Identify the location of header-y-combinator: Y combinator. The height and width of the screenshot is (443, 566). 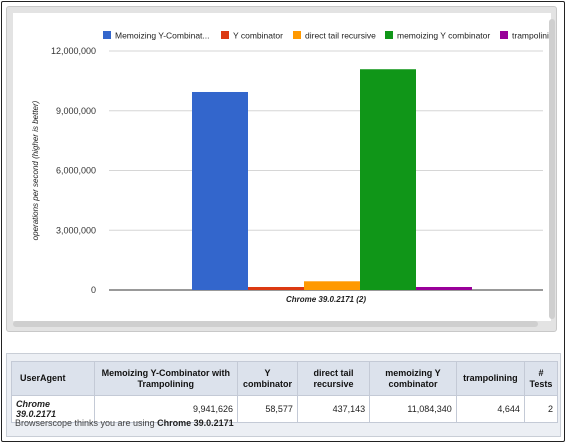
(267, 378).